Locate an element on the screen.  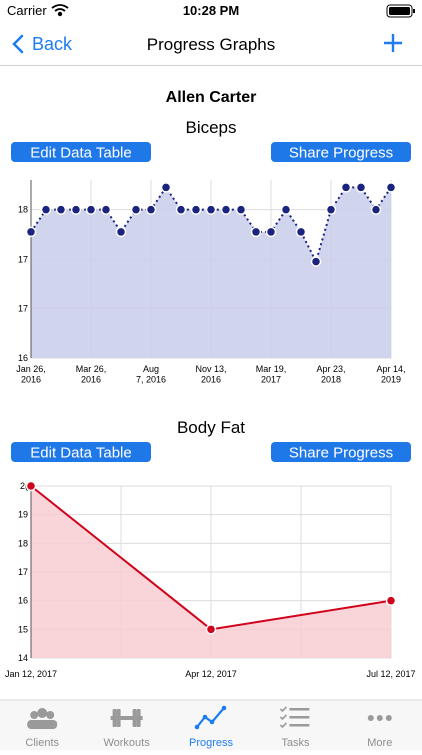
tab-label: Clients is located at coordinates (42, 743).